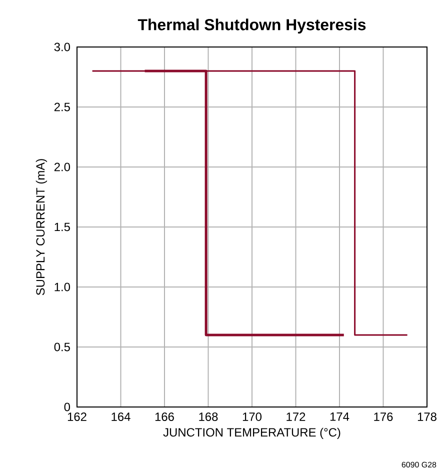 The image size is (443, 474). Describe the element at coordinates (296, 416) in the screenshot. I see `x-tick-label: 172` at that location.